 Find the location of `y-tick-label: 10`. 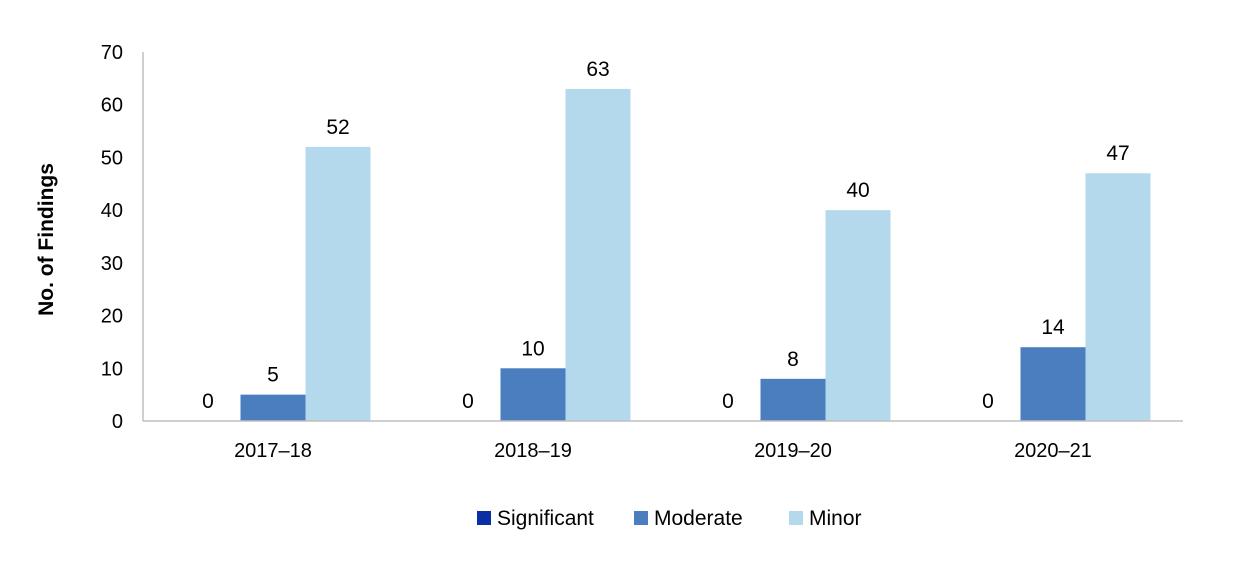

y-tick-label: 10 is located at coordinates (112, 369).